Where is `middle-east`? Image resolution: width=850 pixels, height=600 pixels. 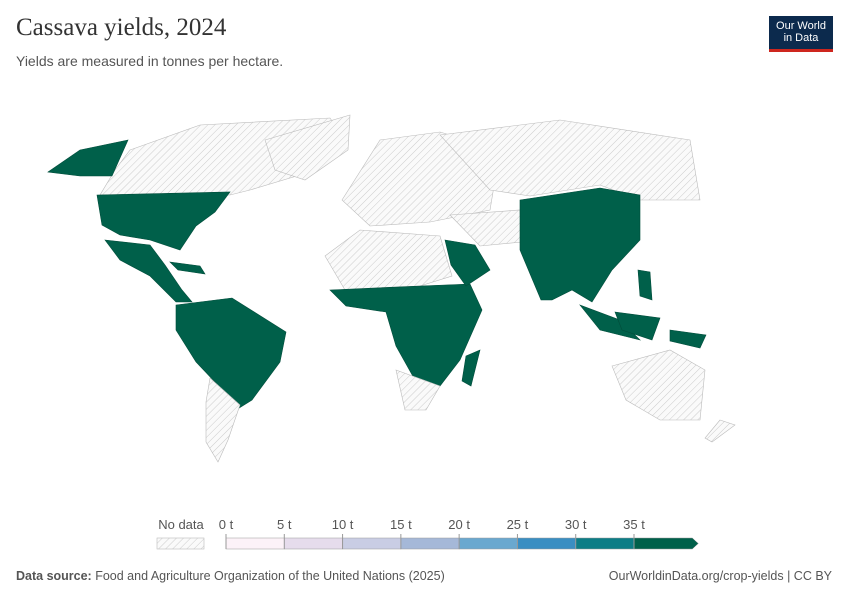 middle-east is located at coordinates (486, 228).